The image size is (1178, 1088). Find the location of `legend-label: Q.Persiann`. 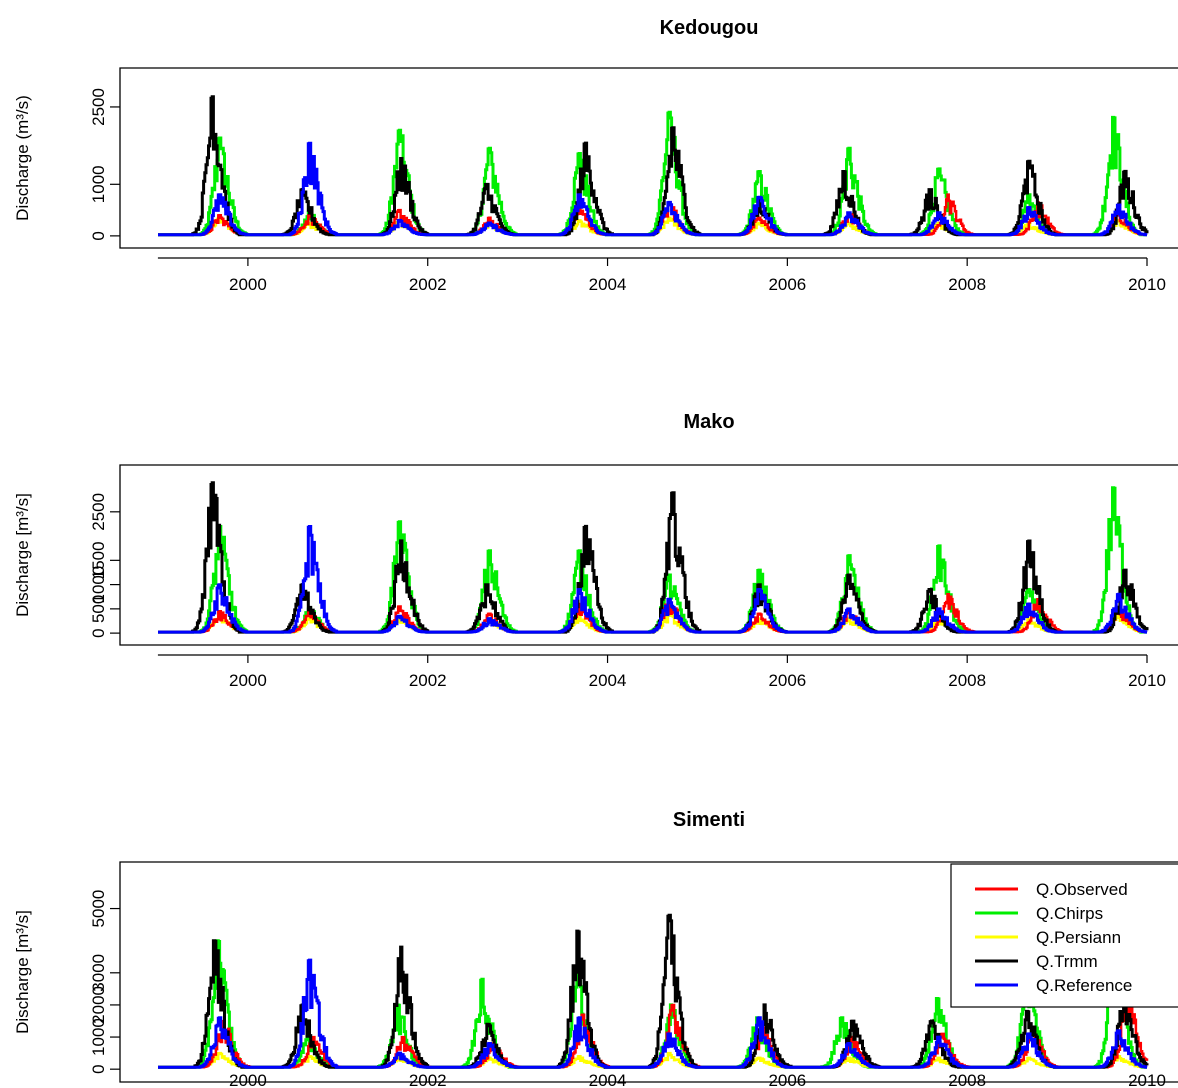

legend-label: Q.Persiann is located at coordinates (1078, 937).